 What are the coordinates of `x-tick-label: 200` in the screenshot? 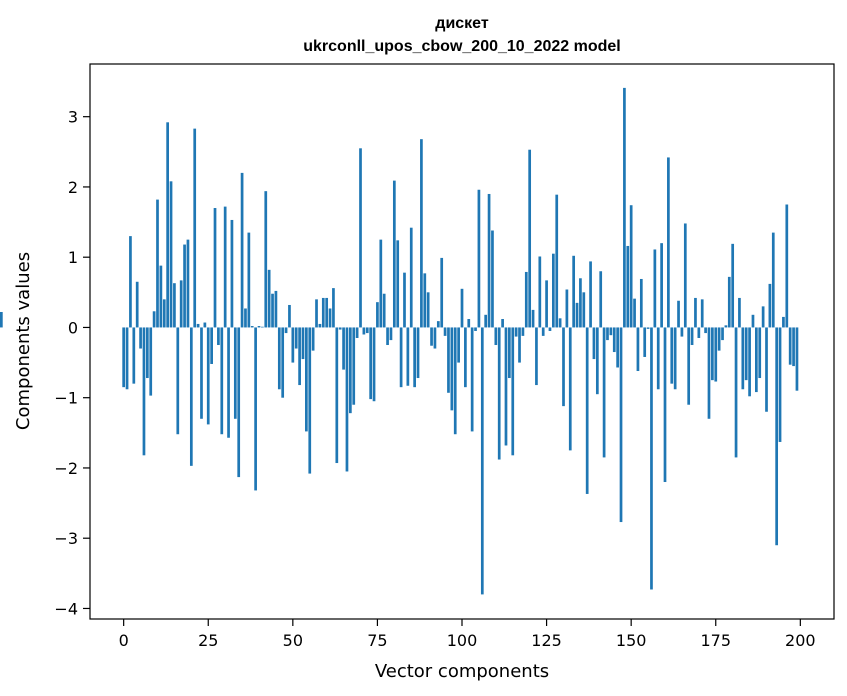 It's located at (800, 640).